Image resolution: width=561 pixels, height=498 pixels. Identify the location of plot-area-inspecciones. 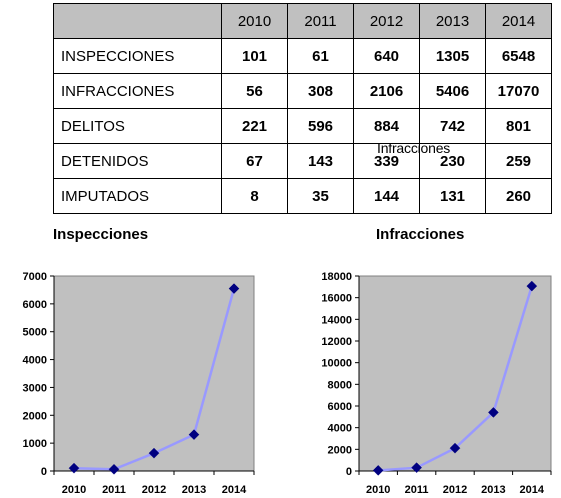
(154, 373).